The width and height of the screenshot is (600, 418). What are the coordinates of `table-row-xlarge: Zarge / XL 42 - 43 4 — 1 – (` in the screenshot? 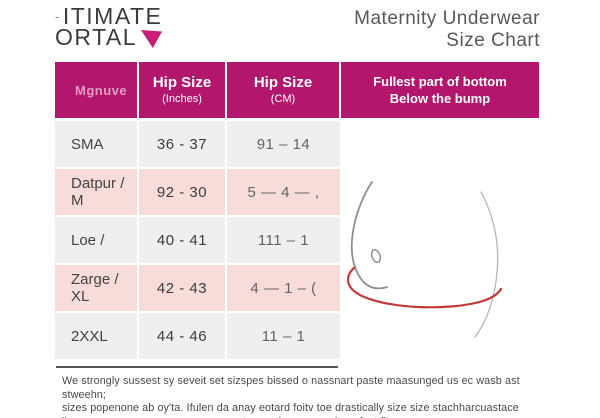 It's located at (197, 288).